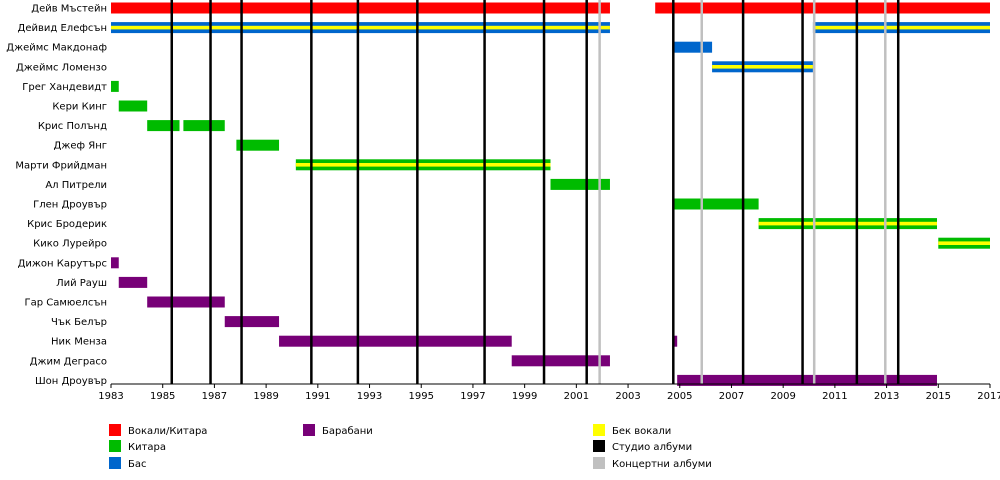 This screenshot has height=480, width=1000. I want to click on member-label: Шон Дроувър, so click(71, 381).